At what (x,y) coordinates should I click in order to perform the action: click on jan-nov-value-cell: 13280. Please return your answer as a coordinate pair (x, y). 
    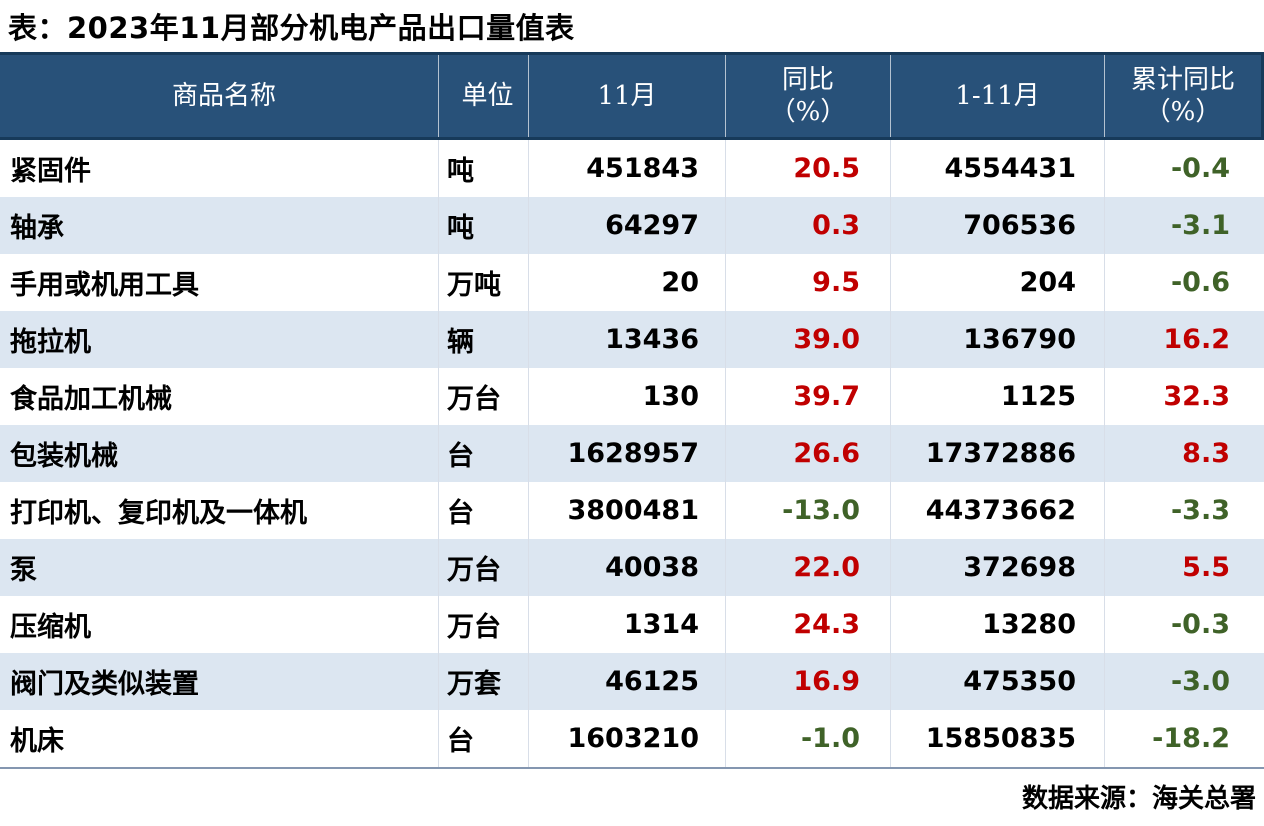
    Looking at the image, I should click on (997, 624).